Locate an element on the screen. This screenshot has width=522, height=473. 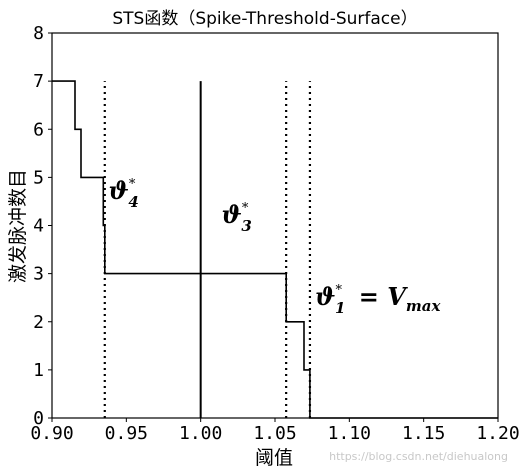
y-tick-label-3: 3 is located at coordinates (38, 274).